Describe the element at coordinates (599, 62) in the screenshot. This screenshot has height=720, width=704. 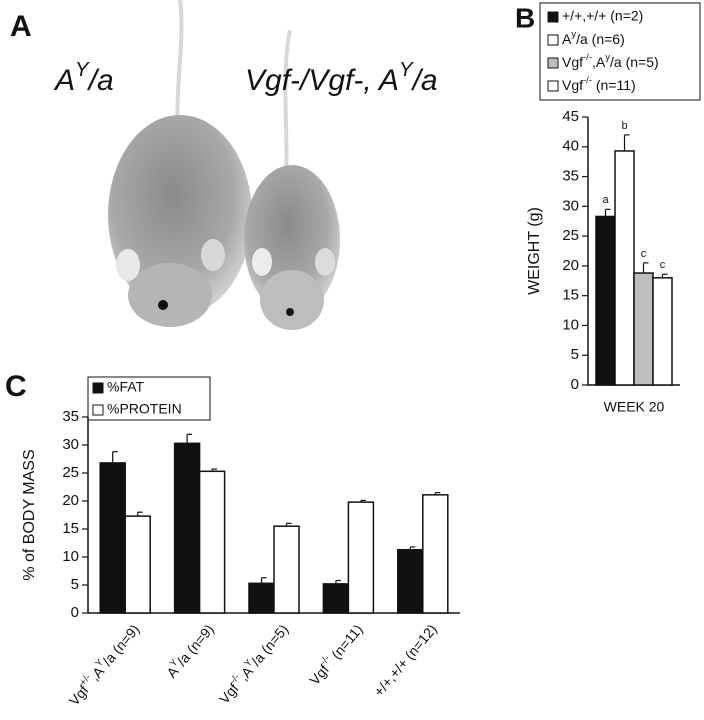
I see `text-run: ,A` at that location.